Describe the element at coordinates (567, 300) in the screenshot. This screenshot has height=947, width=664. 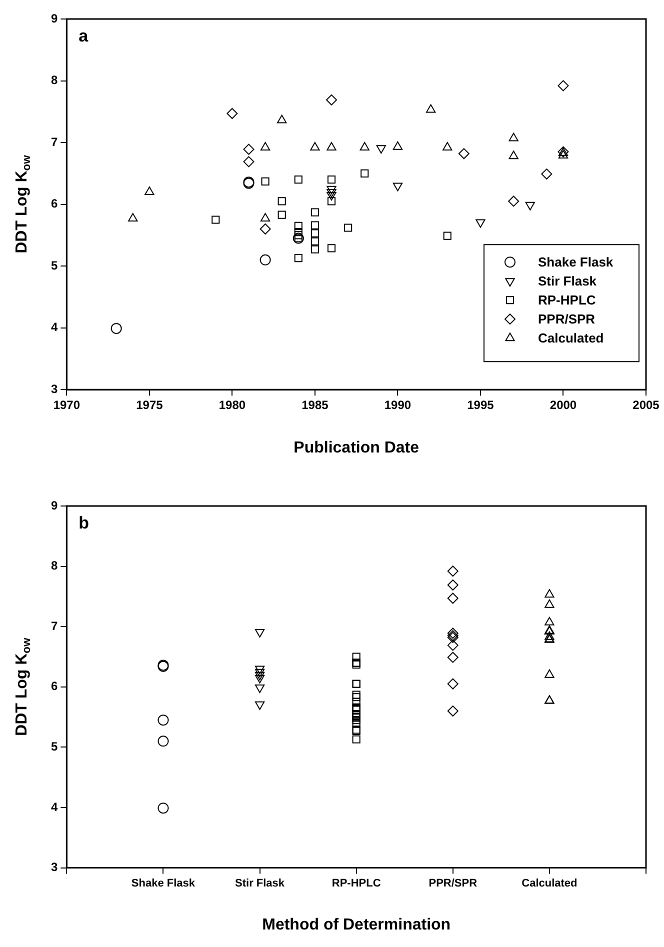
I see `legend-label: RP-HPLC` at that location.